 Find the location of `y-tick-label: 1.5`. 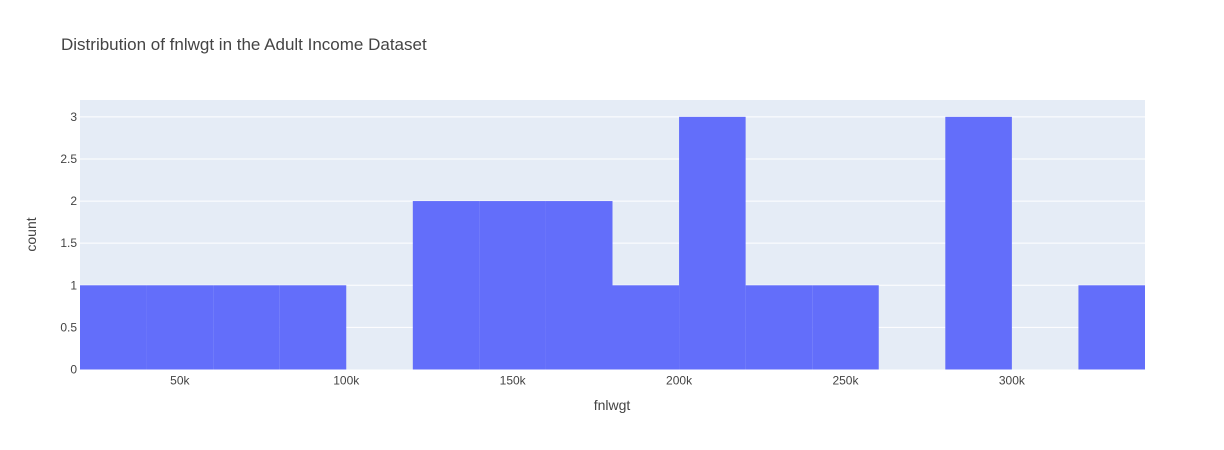

y-tick-label: 1.5 is located at coordinates (68, 243).